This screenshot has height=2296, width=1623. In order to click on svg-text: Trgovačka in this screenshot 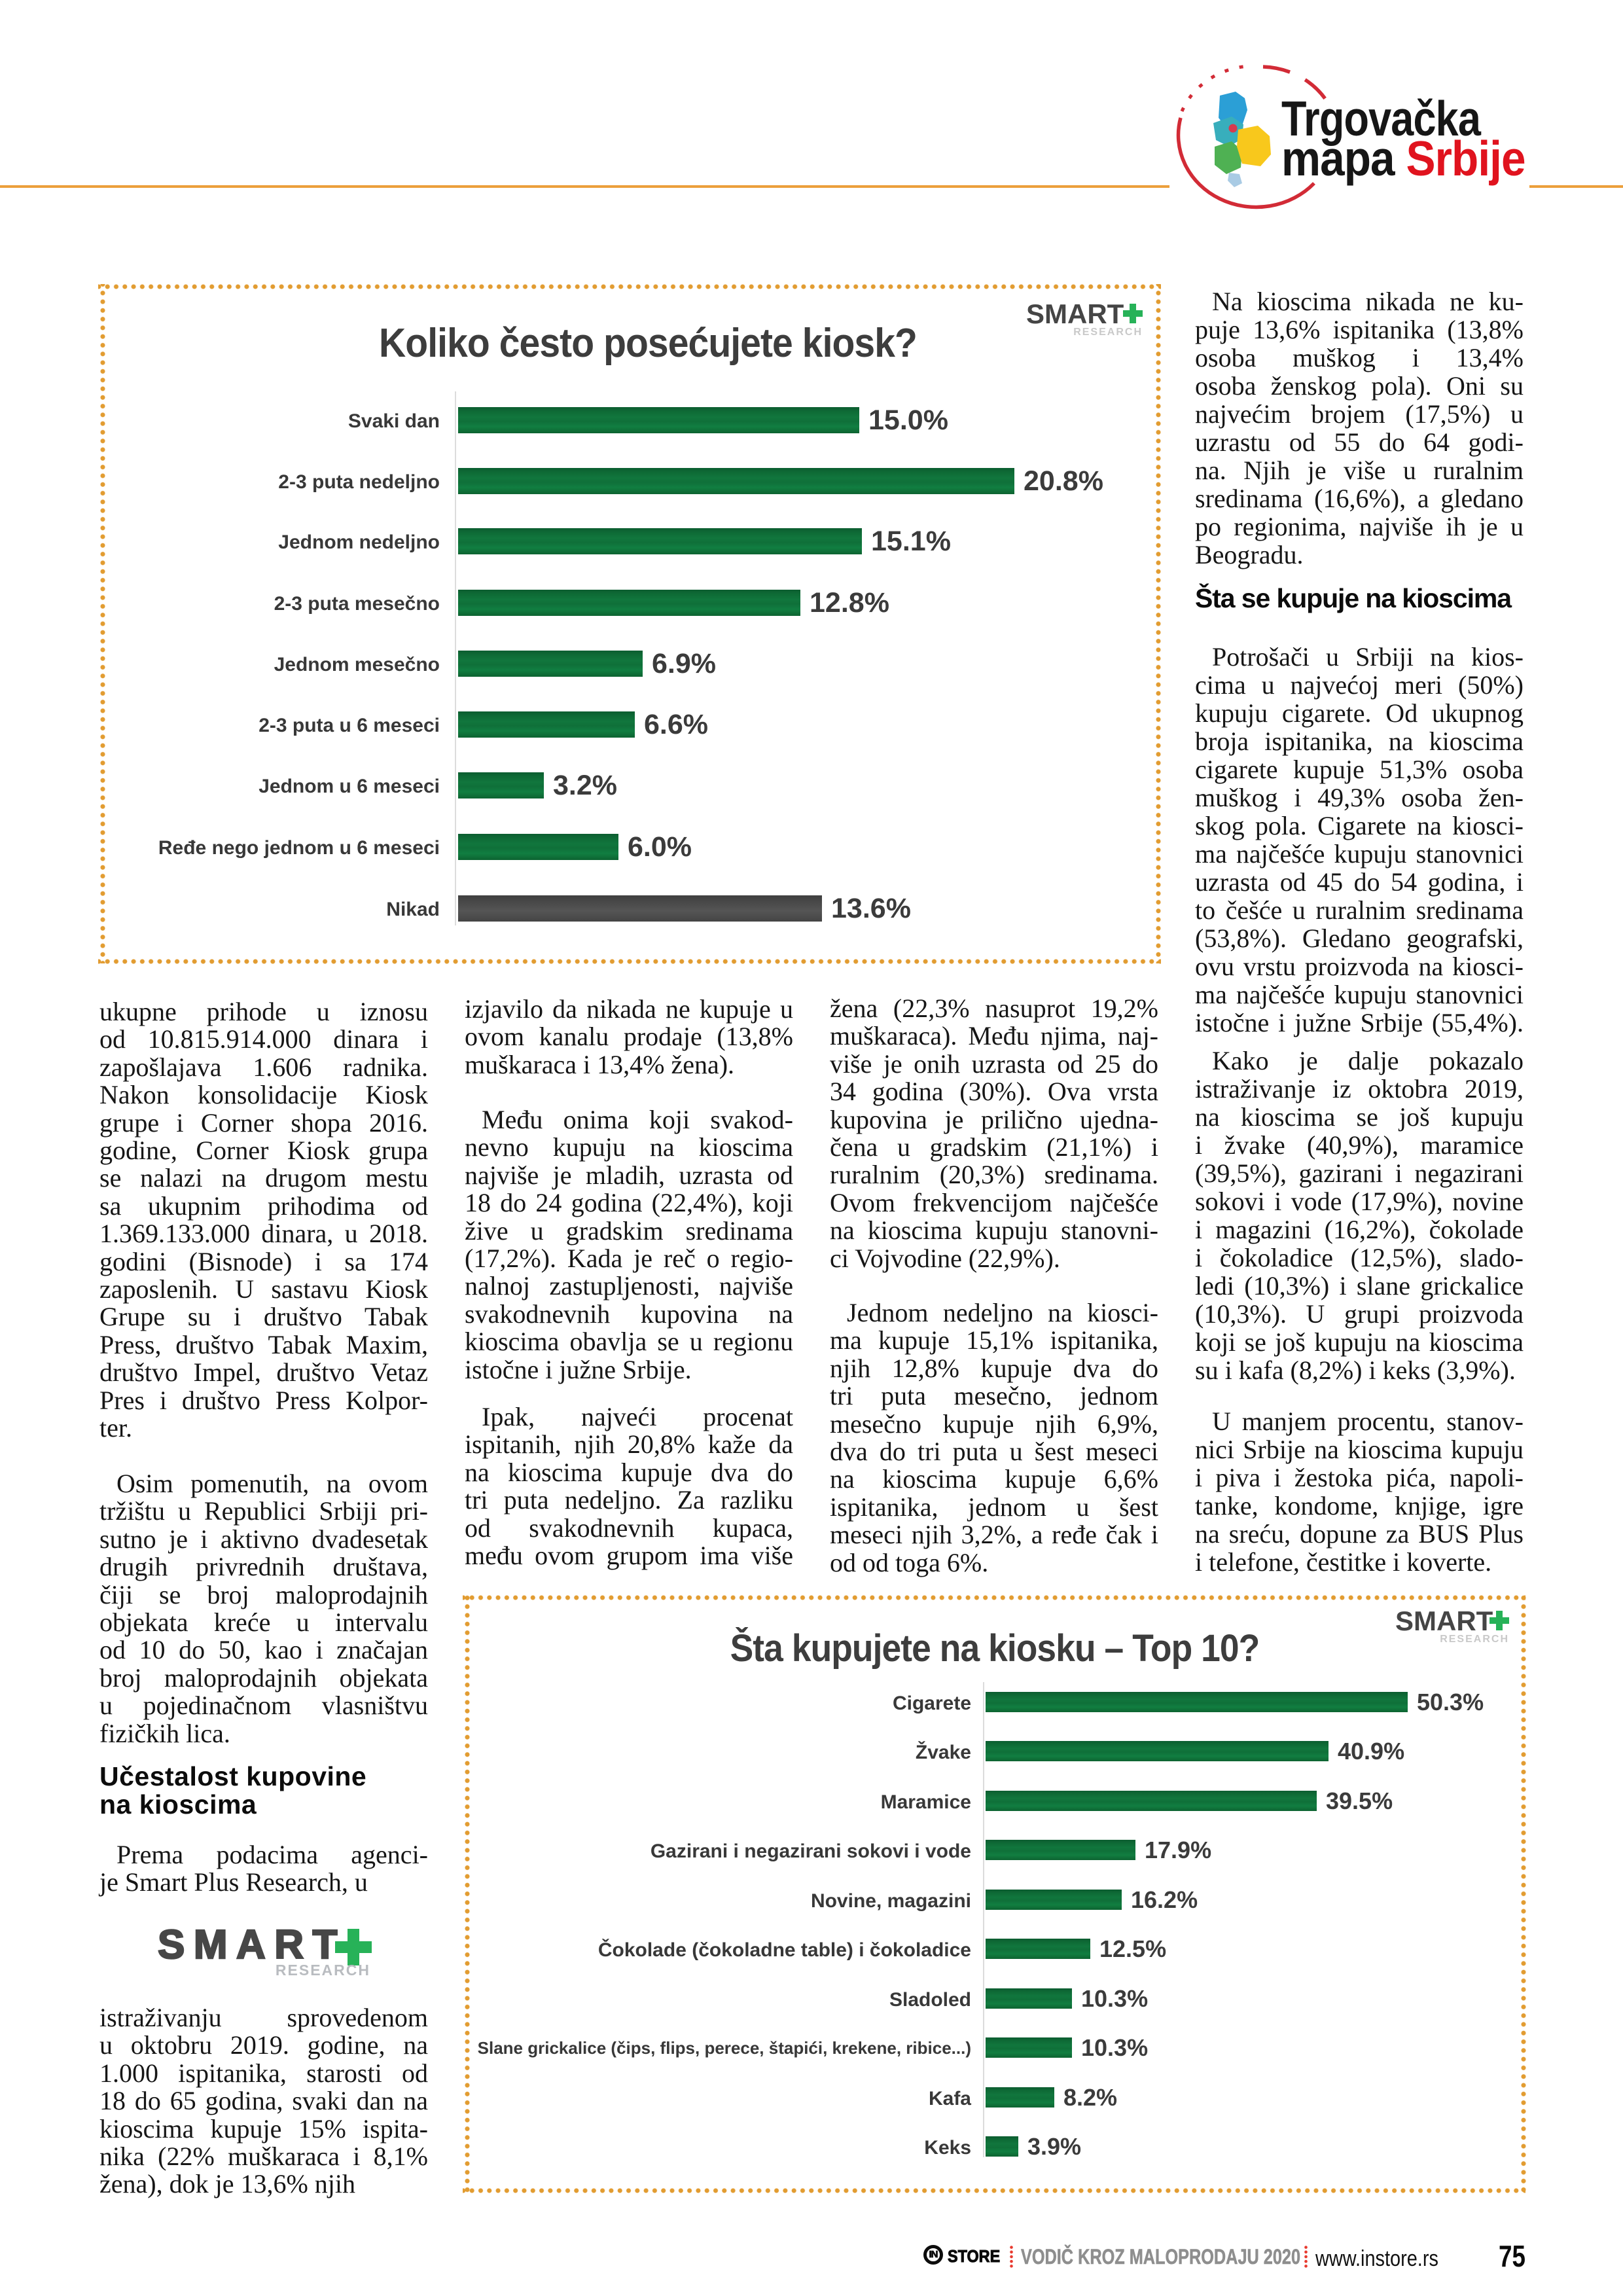, I will do `click(1381, 118)`.